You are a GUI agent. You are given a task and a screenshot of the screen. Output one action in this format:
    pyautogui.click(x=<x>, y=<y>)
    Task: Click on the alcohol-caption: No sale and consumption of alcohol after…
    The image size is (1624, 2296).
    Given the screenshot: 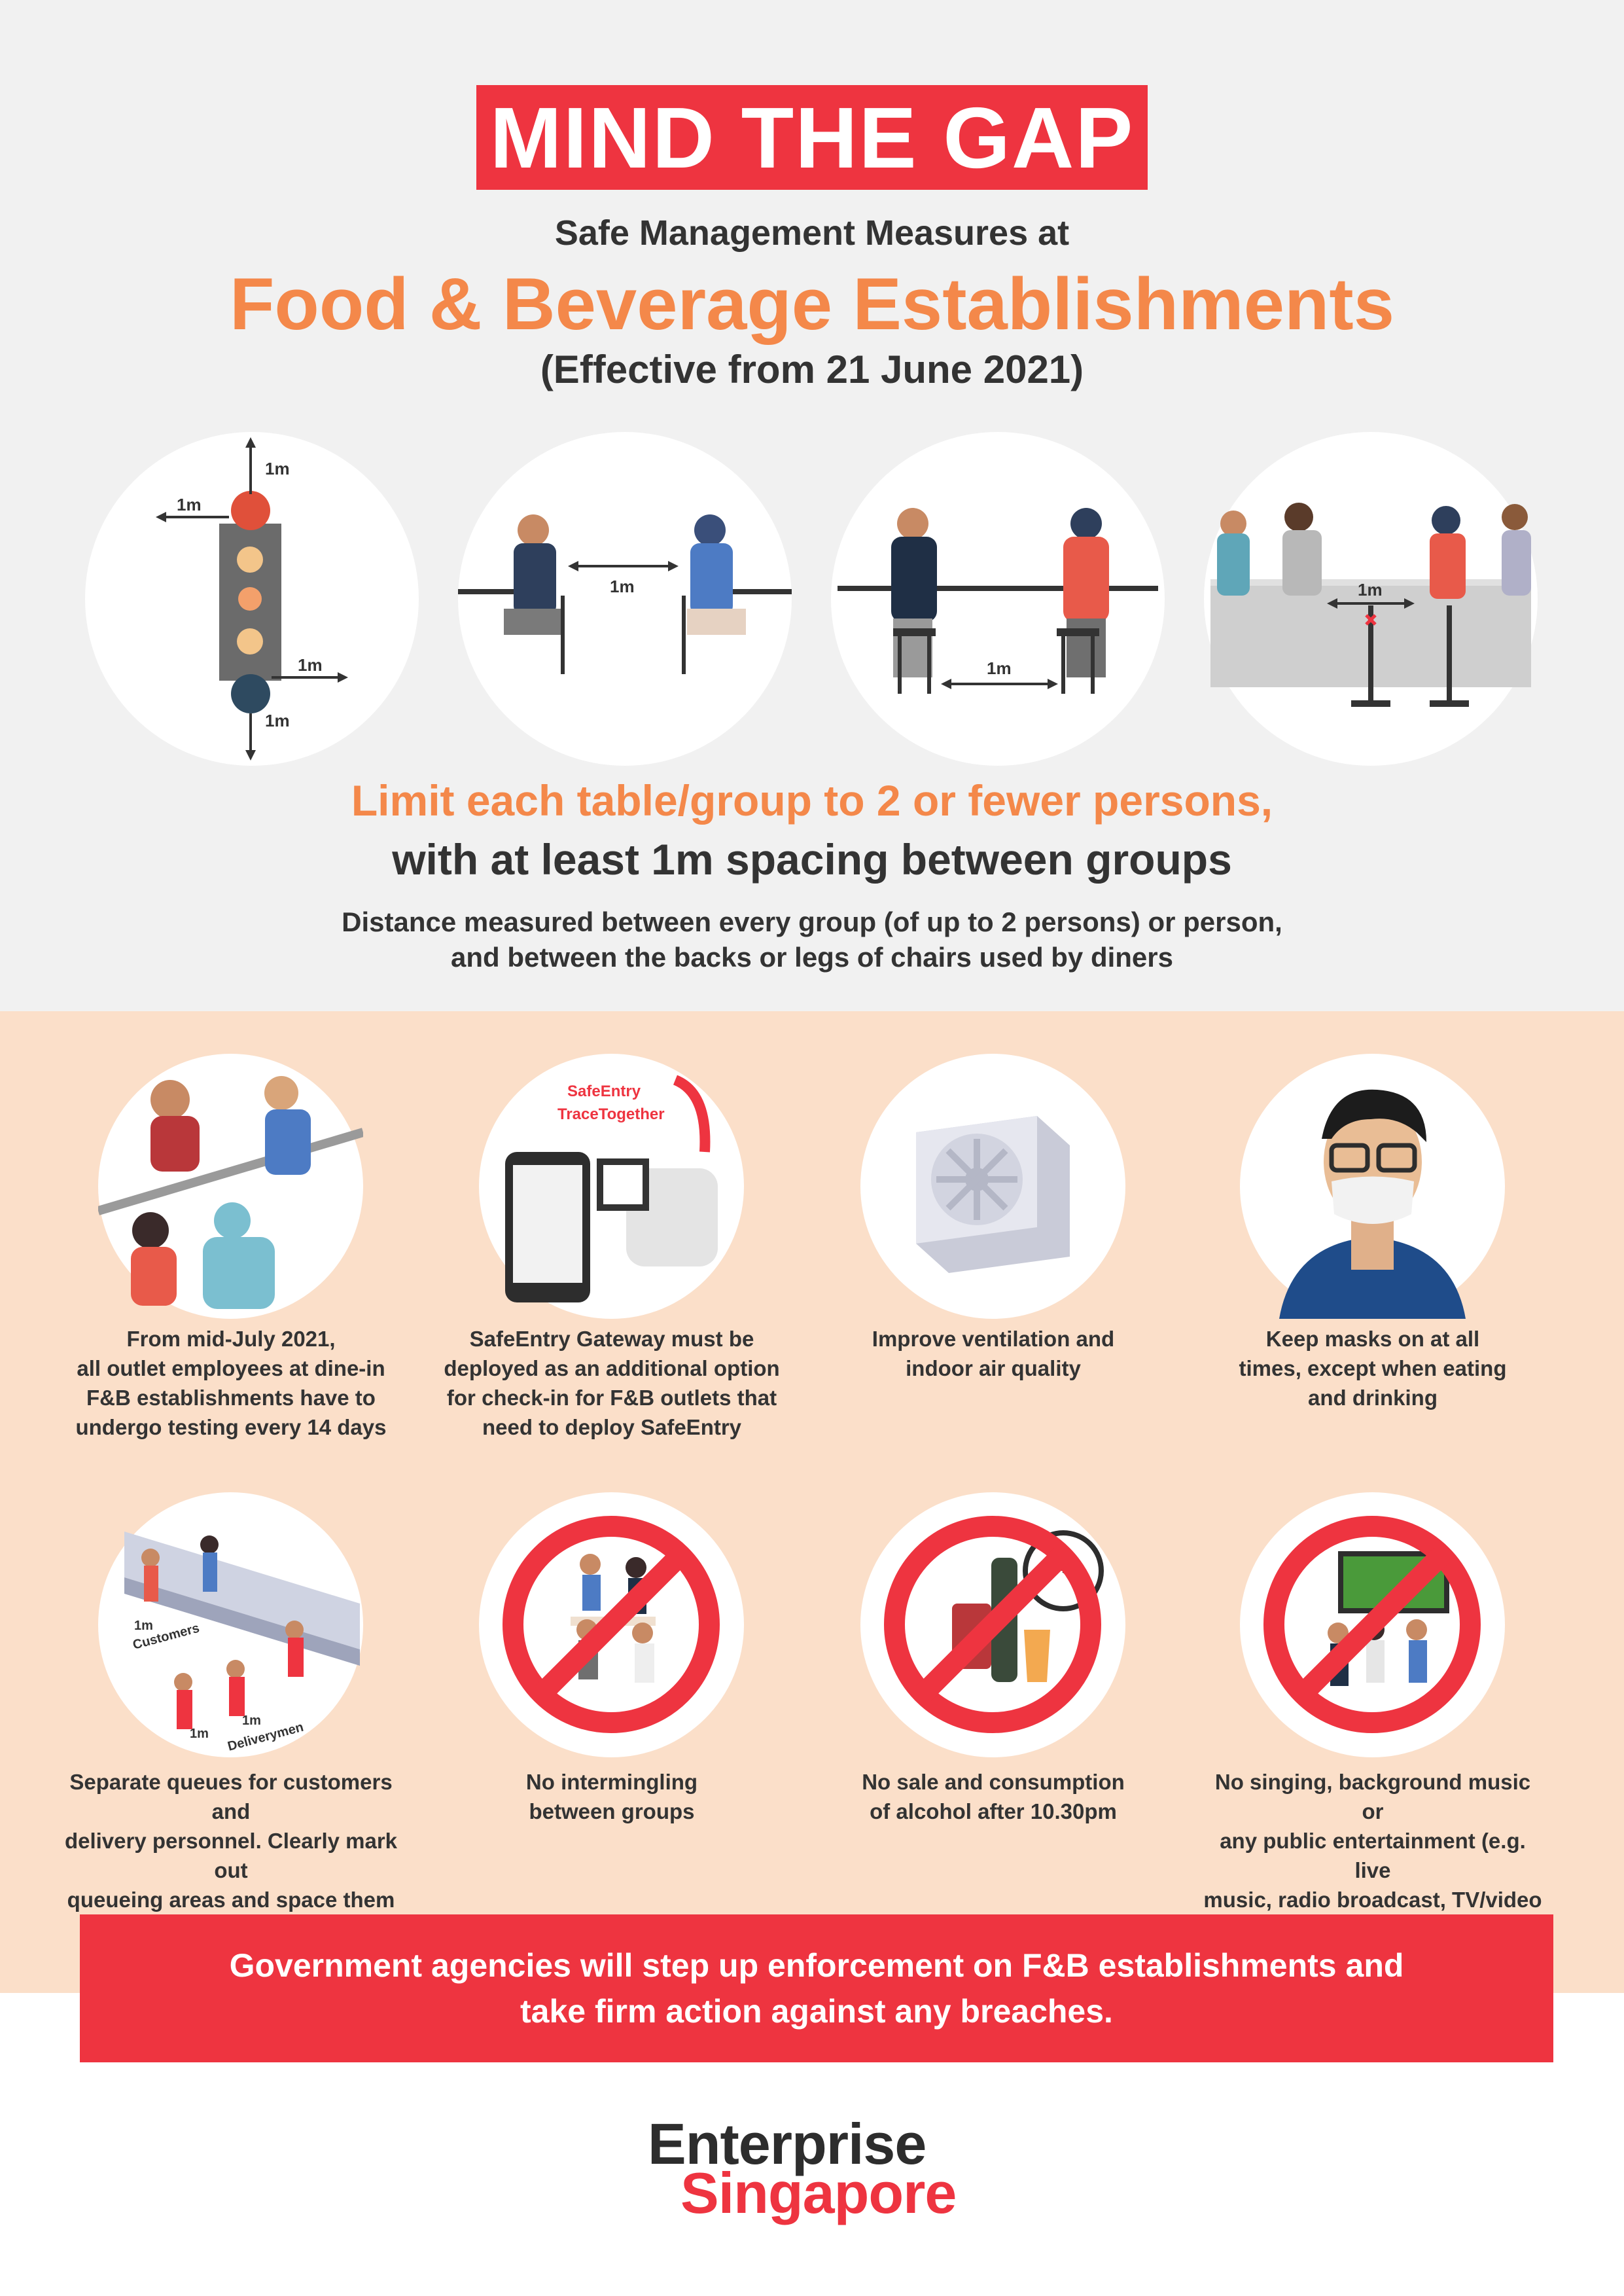 What is the action you would take?
    pyautogui.click(x=993, y=1796)
    